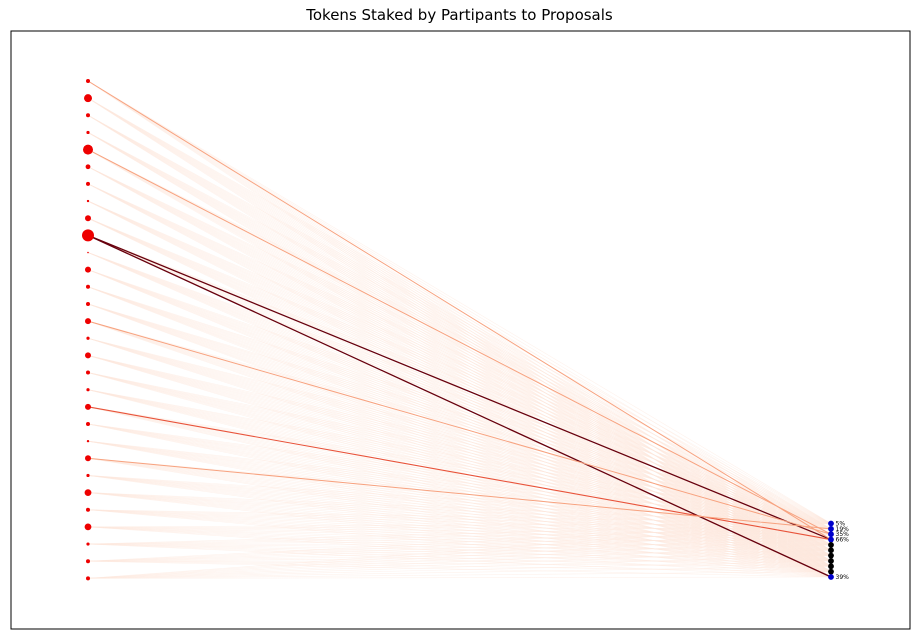 This screenshot has height=640, width=919. I want to click on proposal-support-label: 66%, so click(843, 540).